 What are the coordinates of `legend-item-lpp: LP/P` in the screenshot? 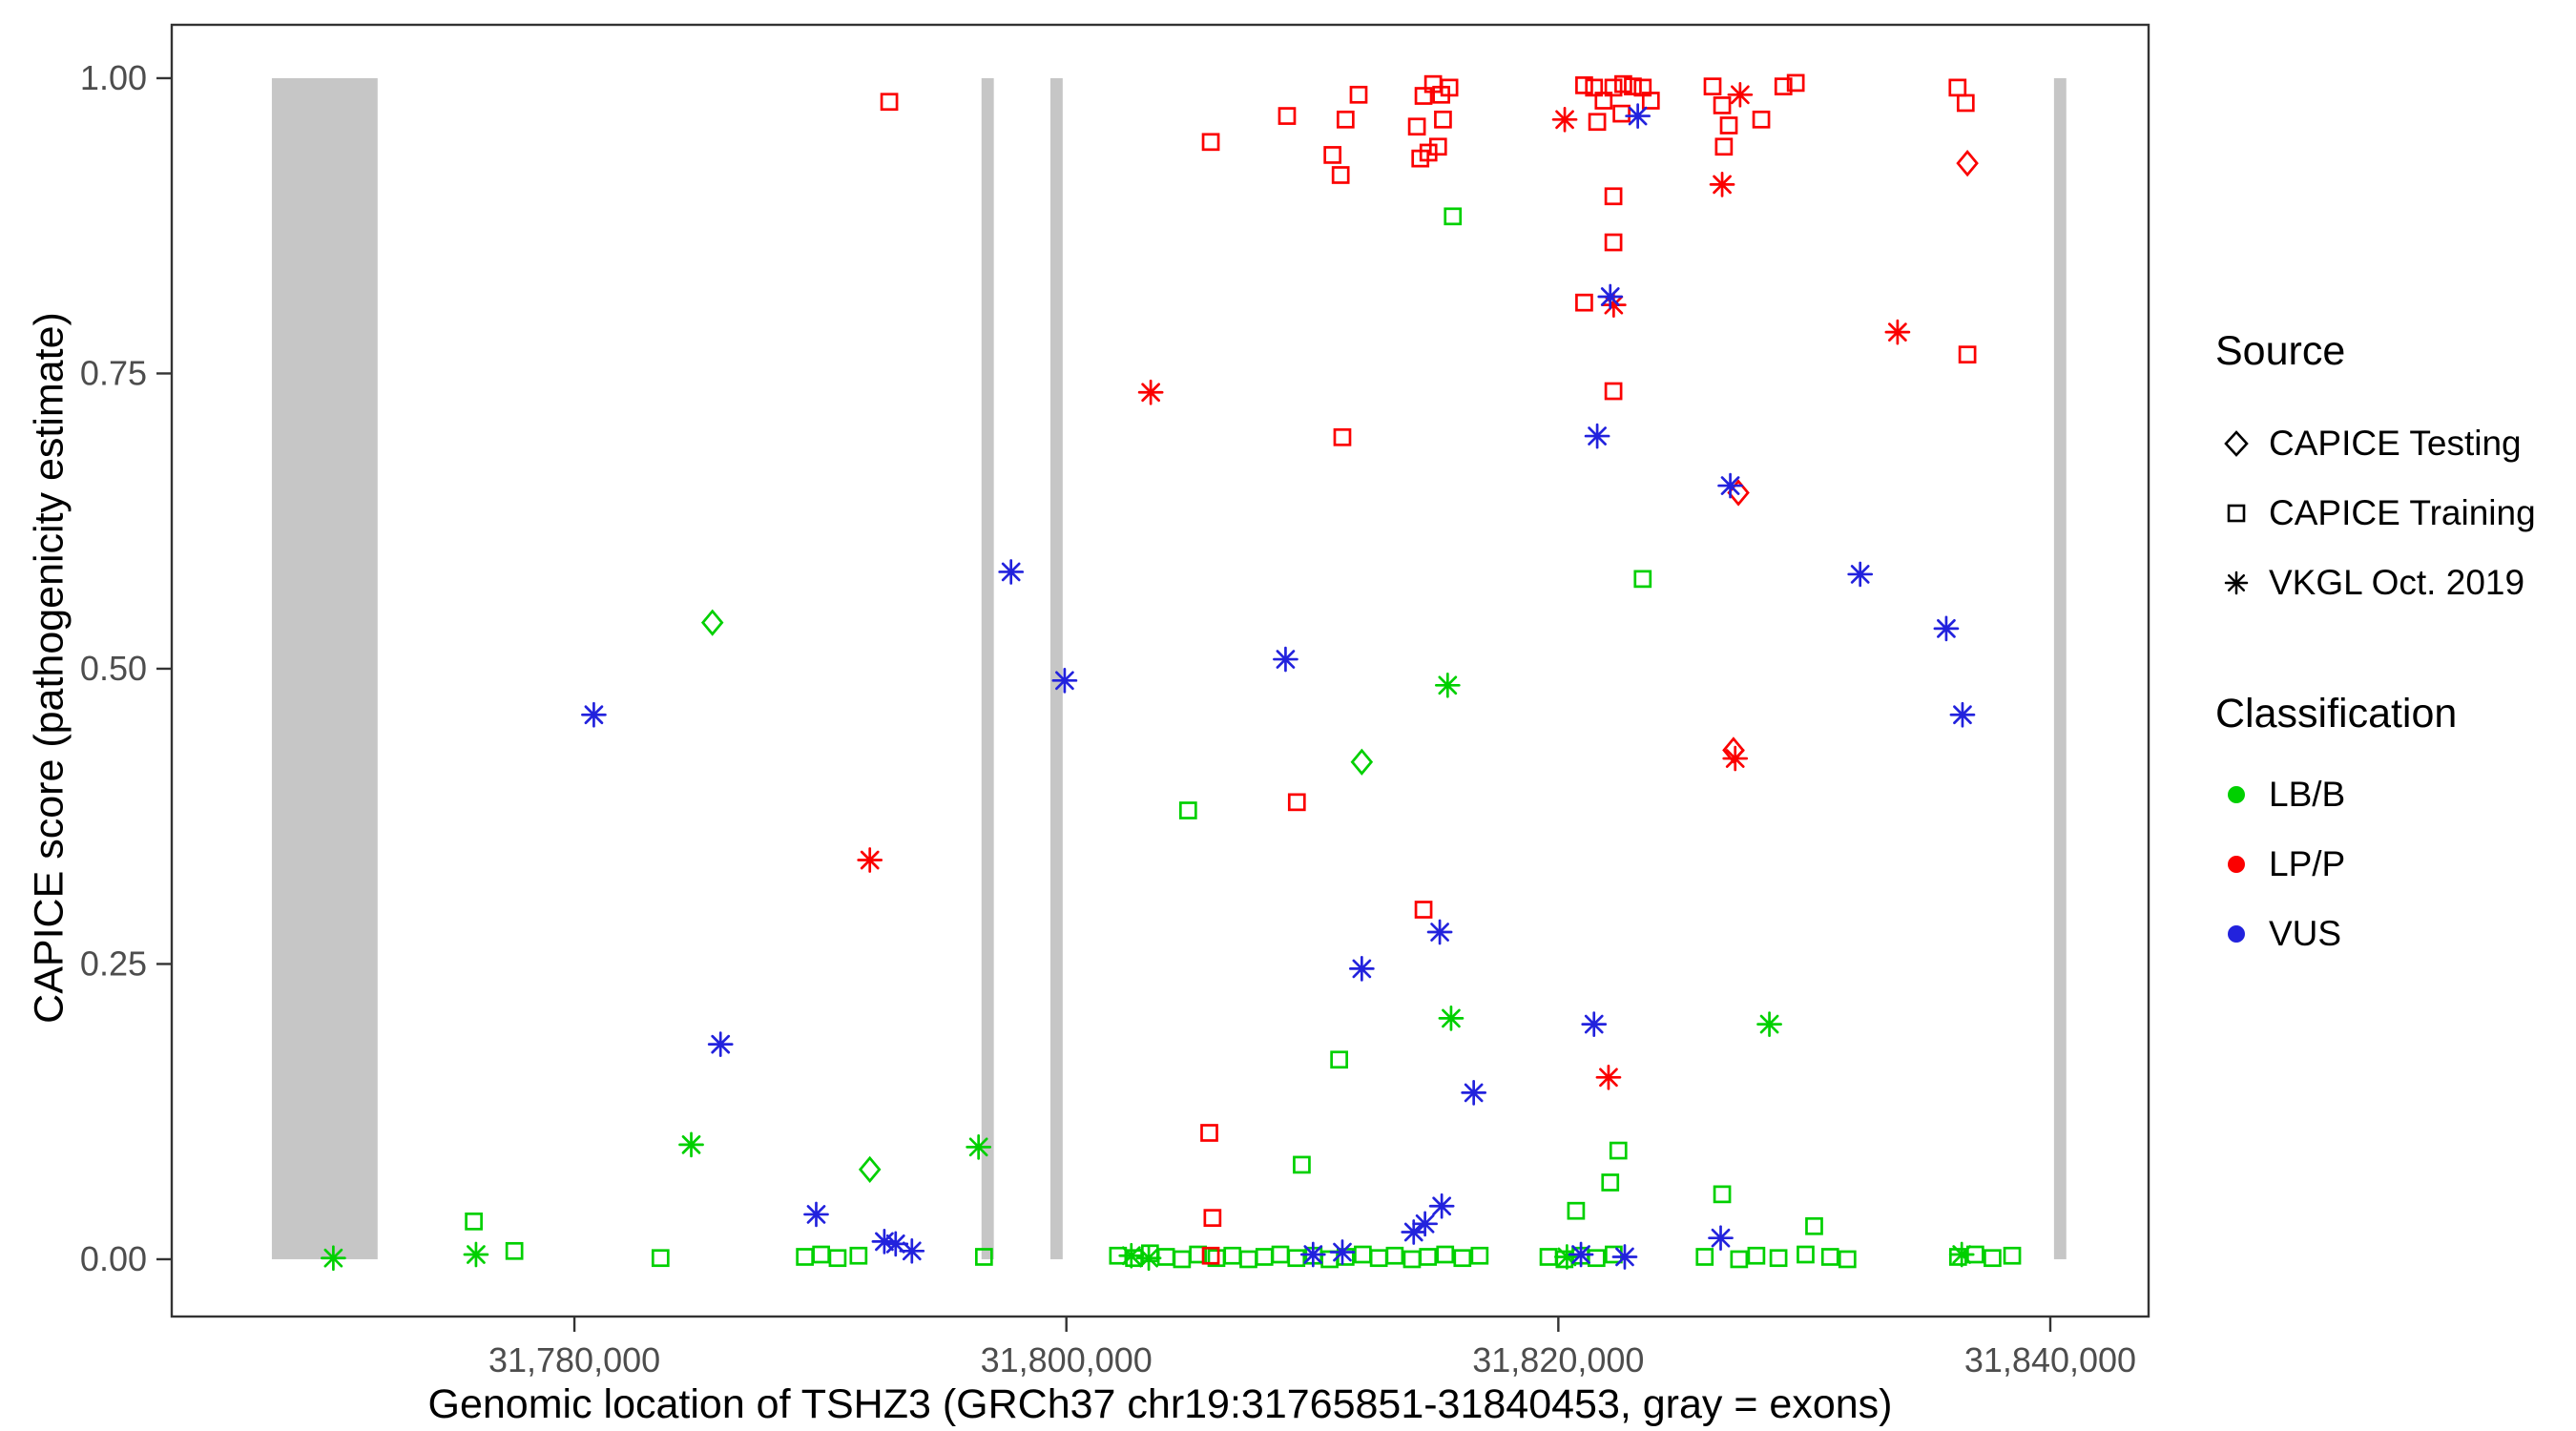 It's located at (2391, 864).